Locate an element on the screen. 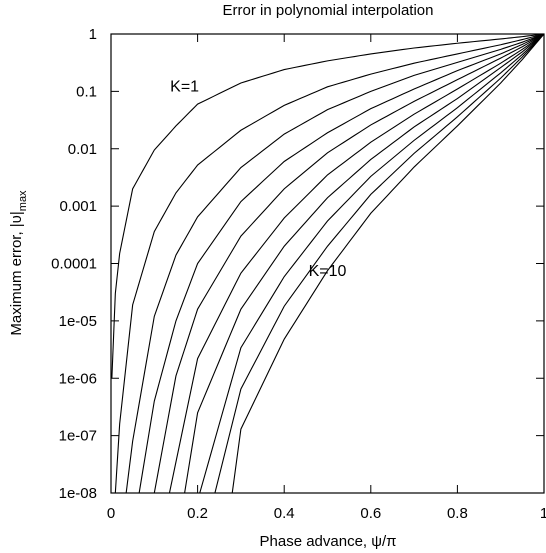 This screenshot has height=553, width=546. y-tick-label: 1e-05 is located at coordinates (78, 321).